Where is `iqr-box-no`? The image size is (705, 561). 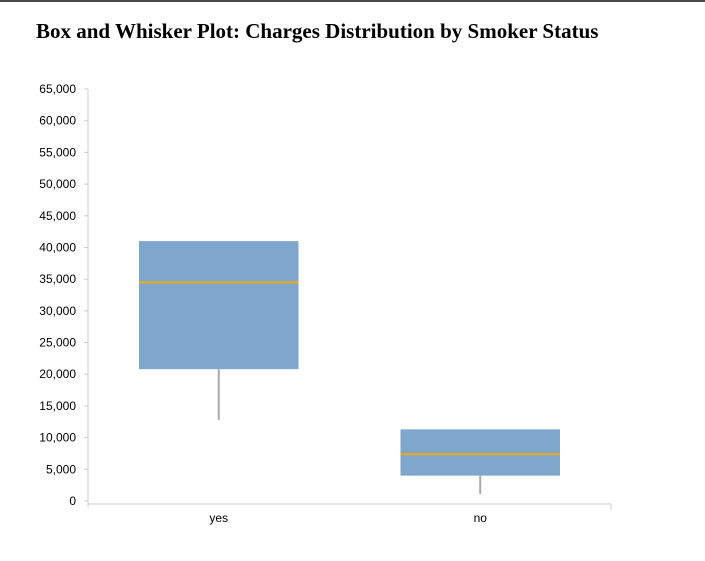
iqr-box-no is located at coordinates (480, 452).